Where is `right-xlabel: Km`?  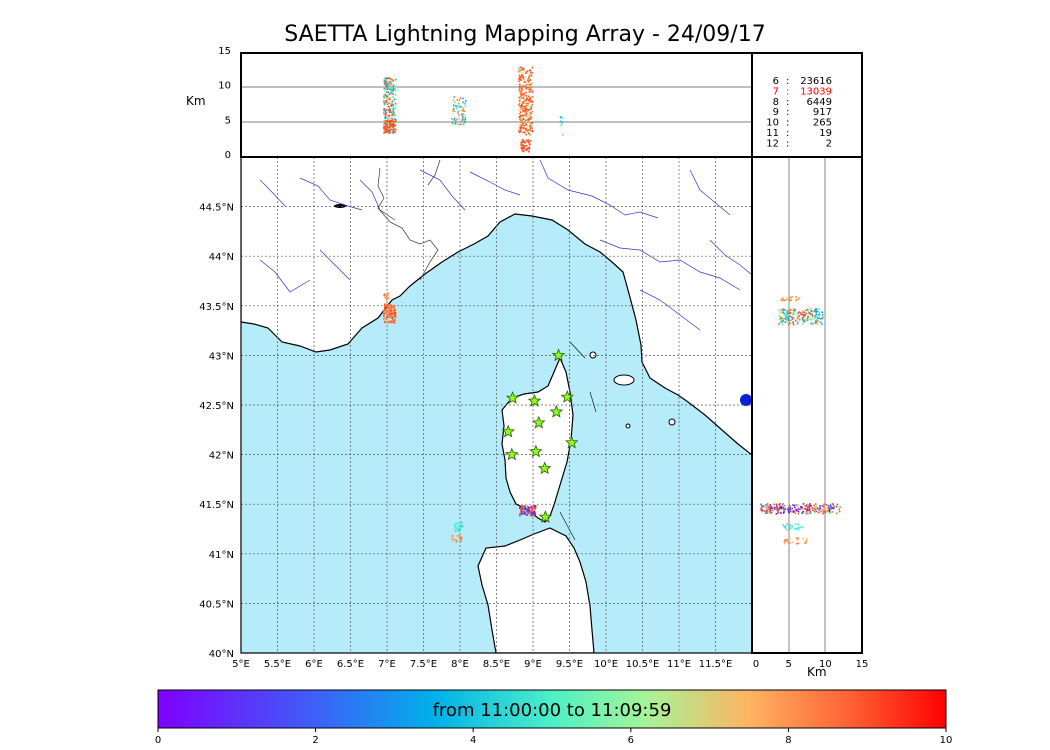
right-xlabel: Km is located at coordinates (817, 672).